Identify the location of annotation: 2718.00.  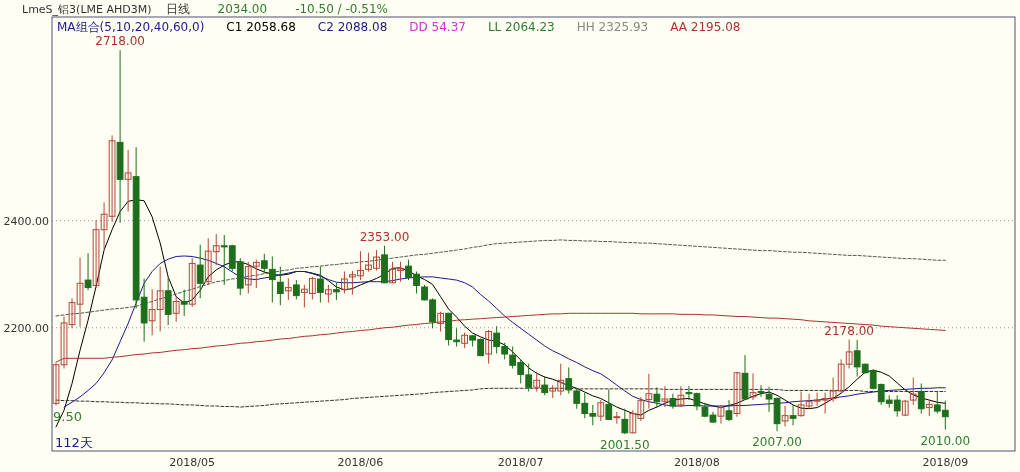
(120, 41).